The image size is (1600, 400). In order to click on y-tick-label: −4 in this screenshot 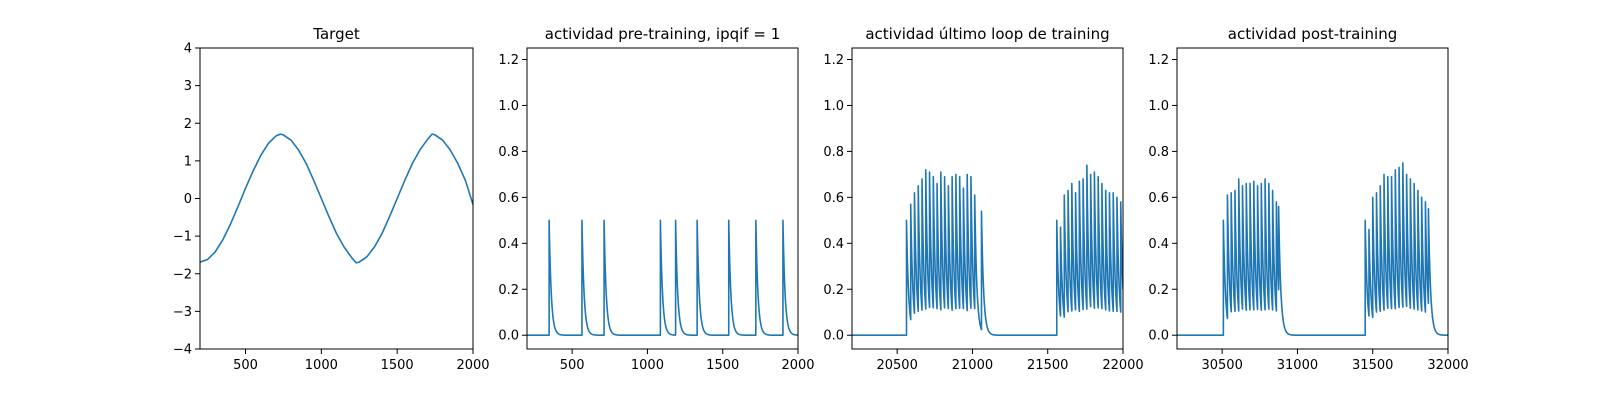, I will do `click(182, 350)`.